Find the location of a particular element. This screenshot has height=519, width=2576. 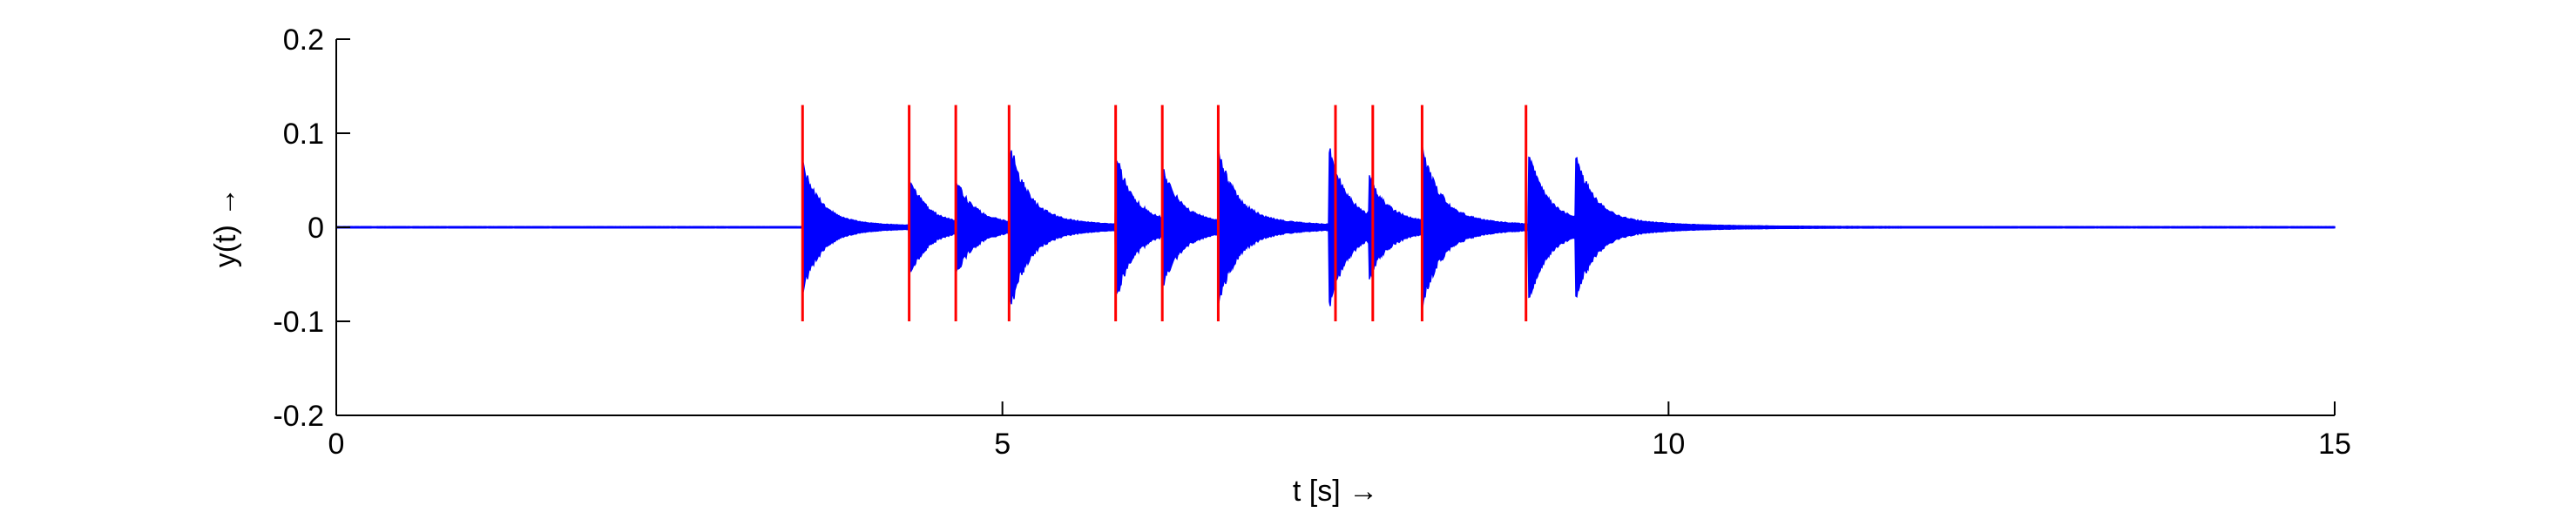

y-axis-label: y(t) → is located at coordinates (225, 227).